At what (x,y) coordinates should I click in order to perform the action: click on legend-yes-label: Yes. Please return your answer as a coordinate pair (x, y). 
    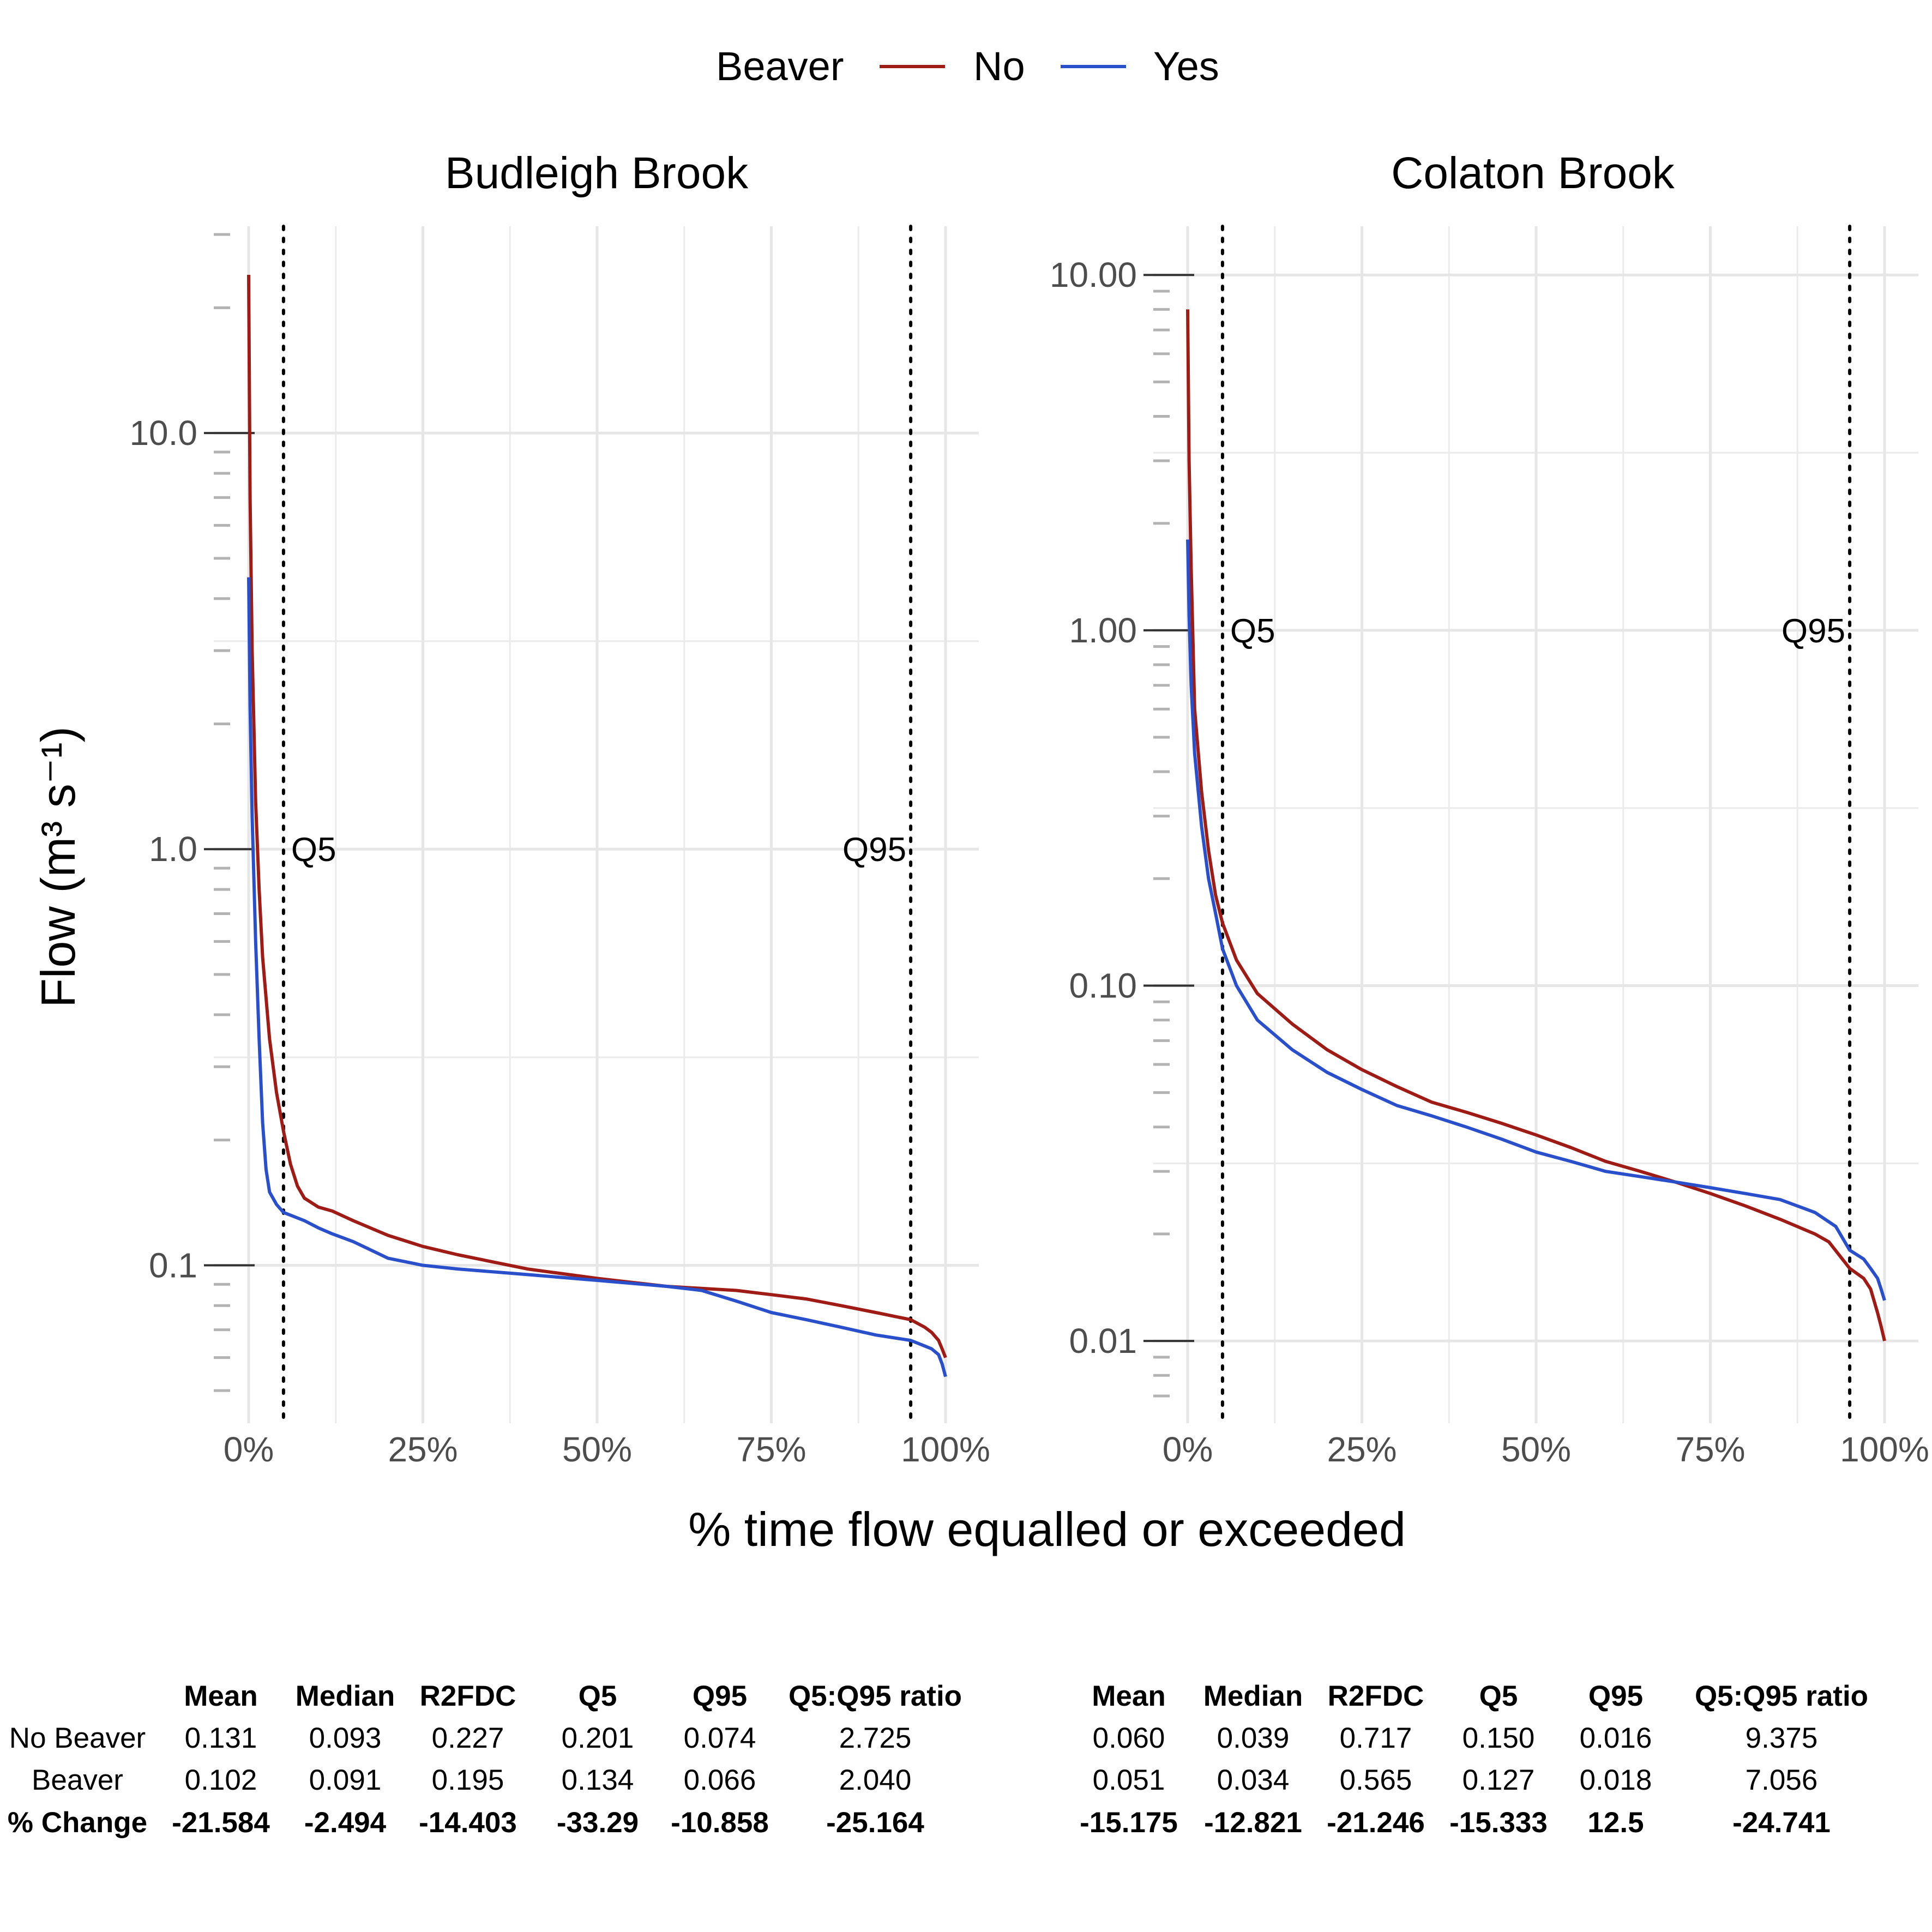
    Looking at the image, I should click on (1186, 66).